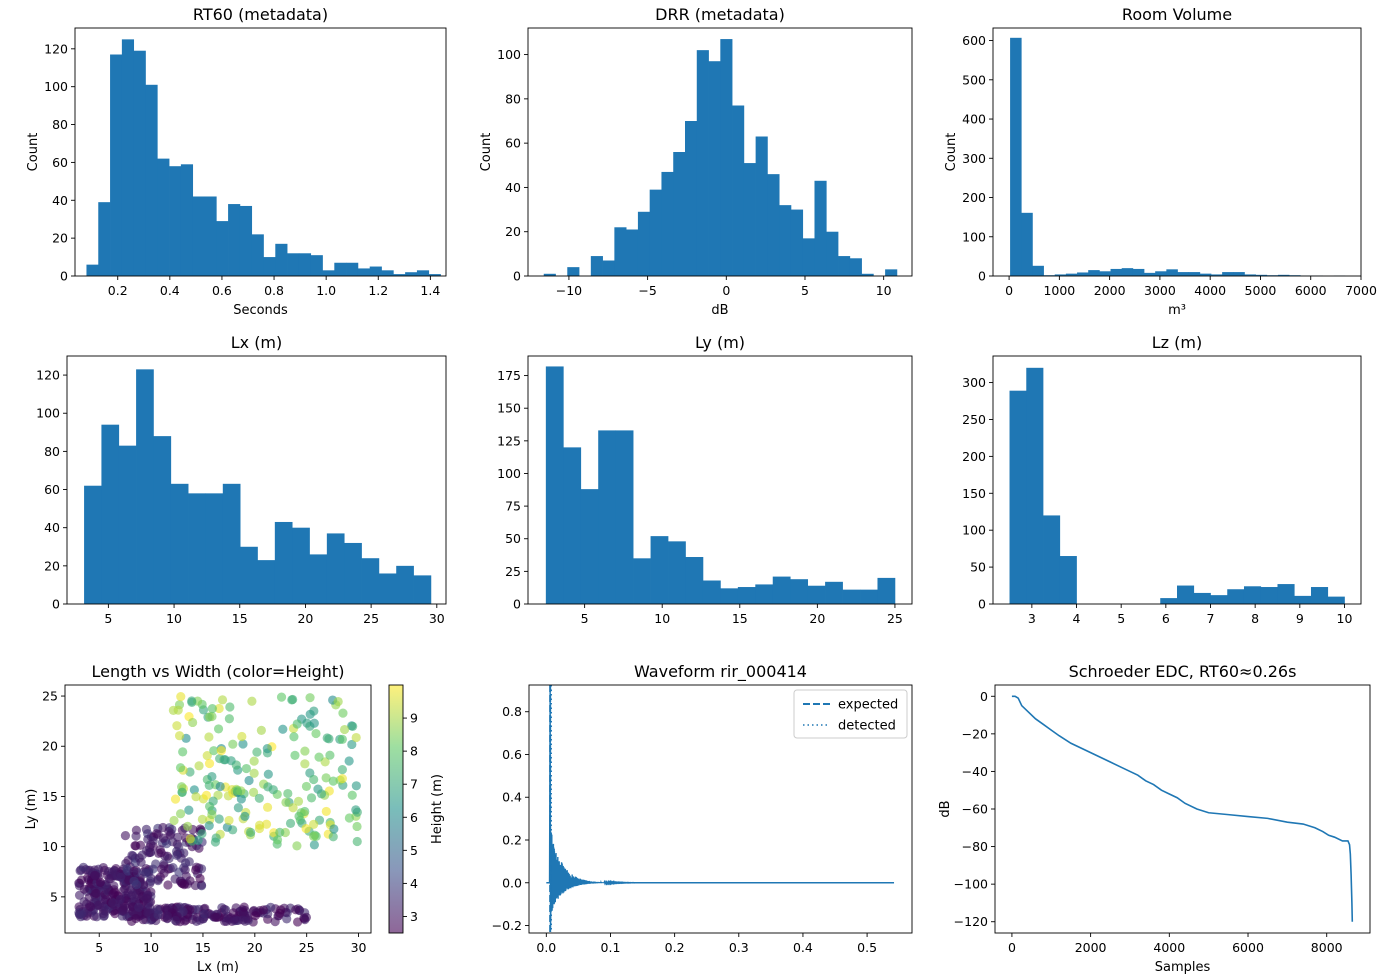 The height and width of the screenshot is (979, 1389). What do you see at coordinates (1183, 671) in the screenshot?
I see `chart-title: Schroeder EDC, RT60≈0.26s` at bounding box center [1183, 671].